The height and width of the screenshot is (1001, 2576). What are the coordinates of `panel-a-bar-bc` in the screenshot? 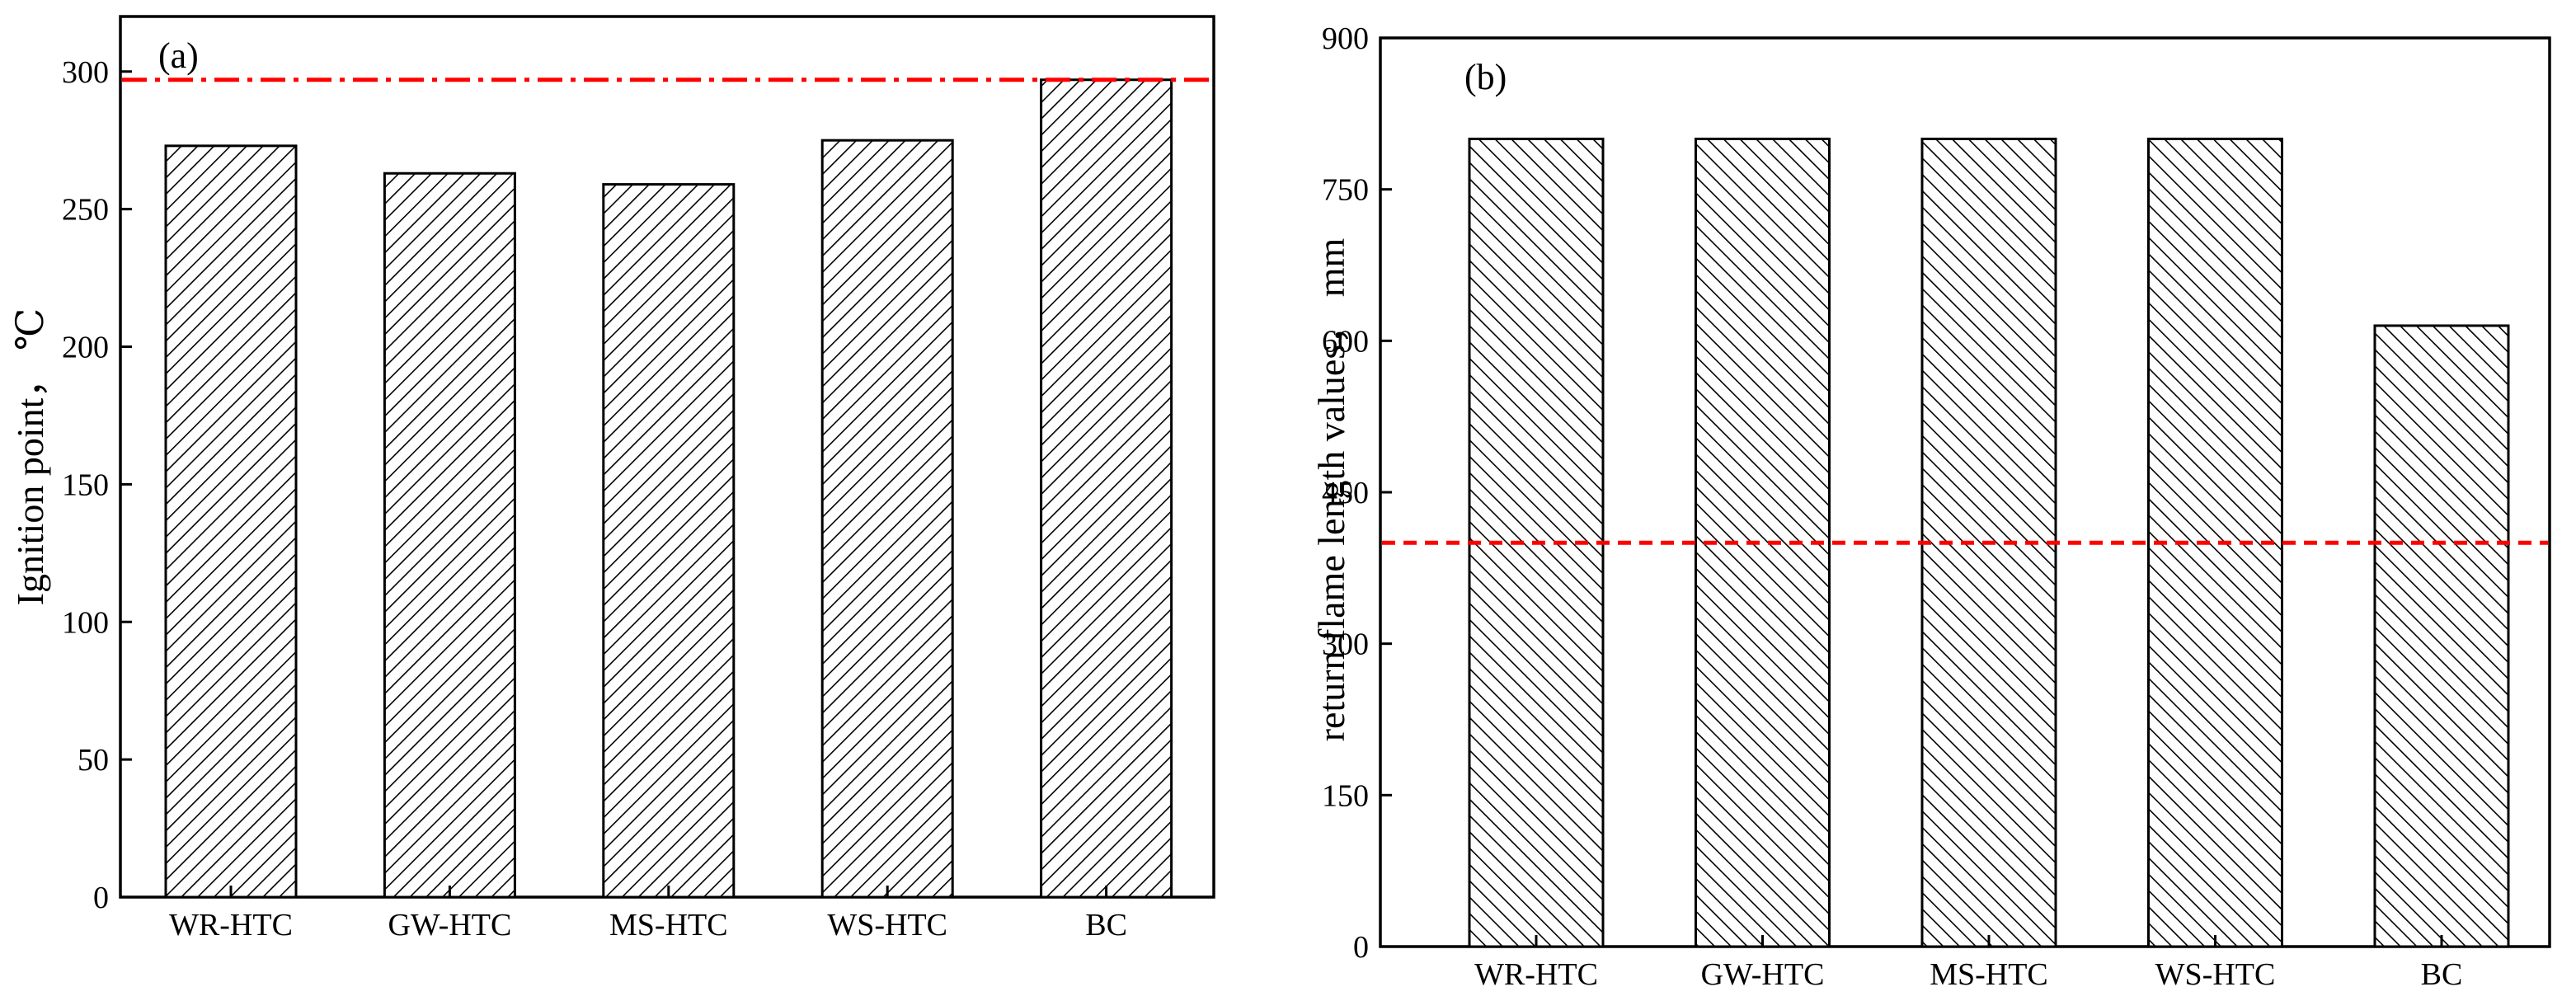 It's located at (1106, 489).